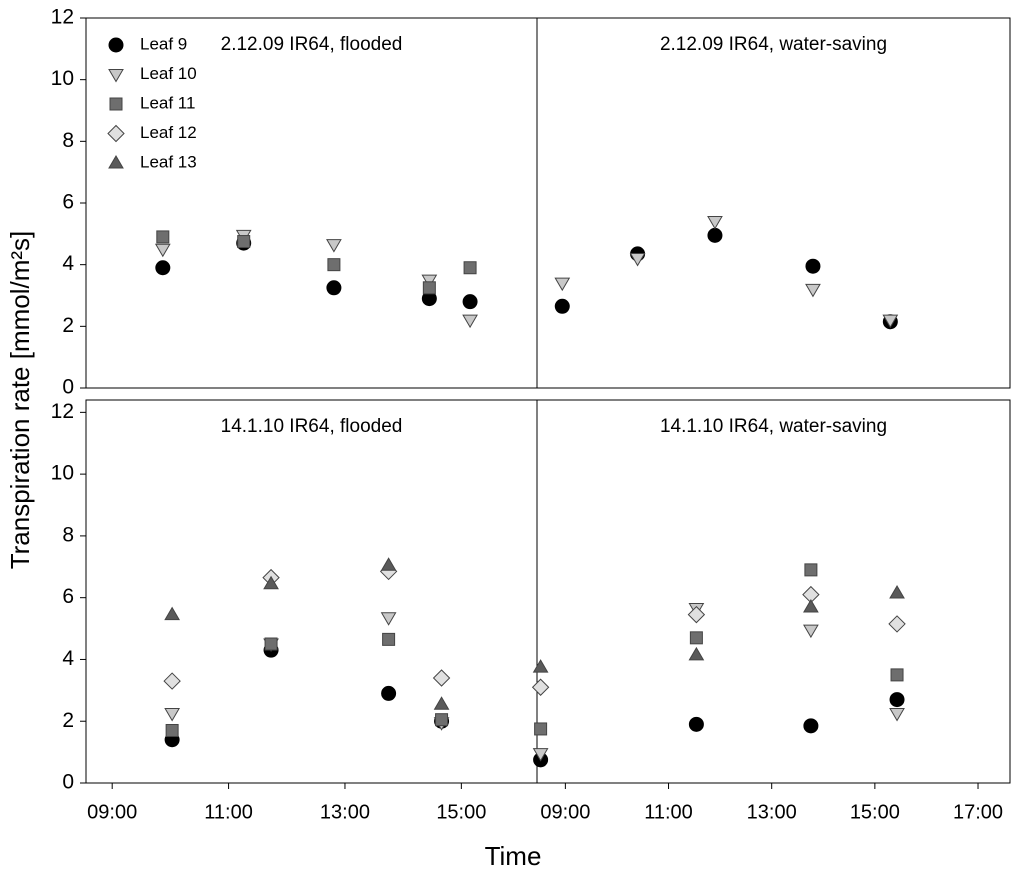 This screenshot has width=1027, height=884. Describe the element at coordinates (20, 400) in the screenshot. I see `y-axis-label: Transpiration rate [mmol/m²s]` at that location.